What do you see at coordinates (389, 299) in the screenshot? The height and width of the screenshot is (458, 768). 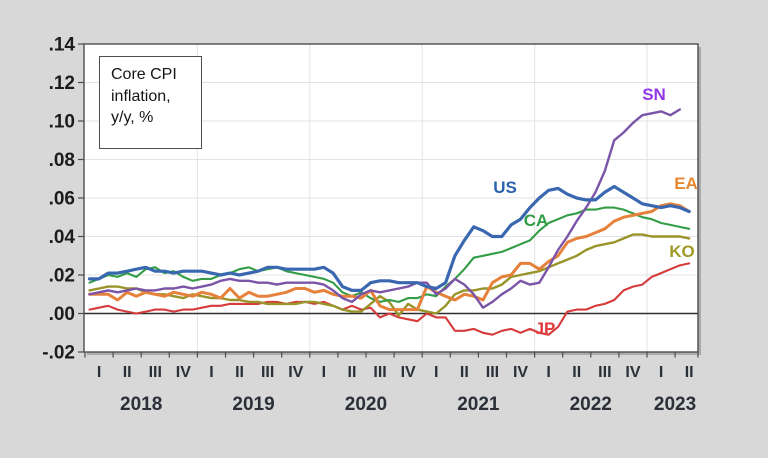 I see `series-line-JP` at bounding box center [389, 299].